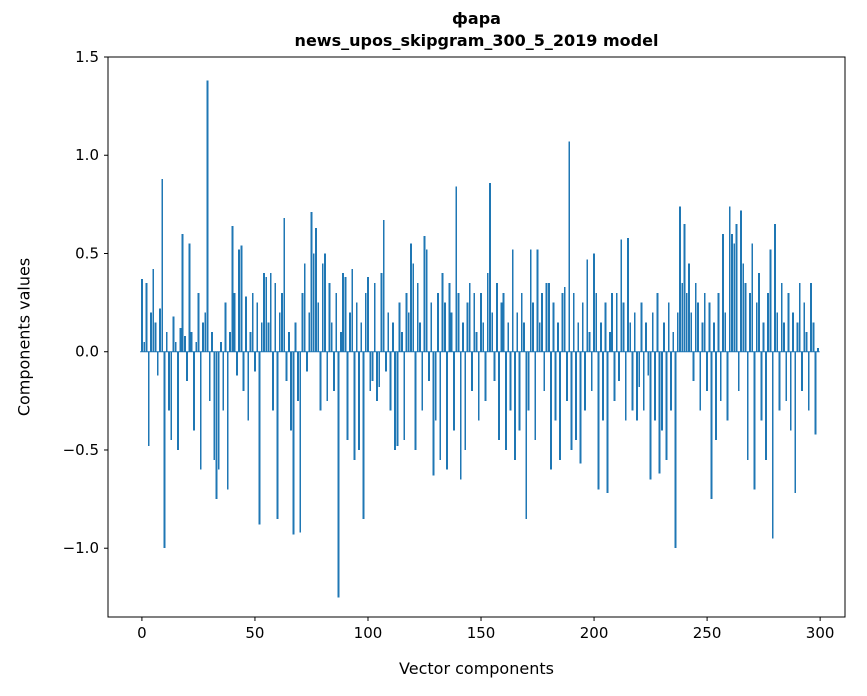 Image resolution: width=867 pixels, height=696 pixels. I want to click on x-tick-label: 300, so click(820, 633).